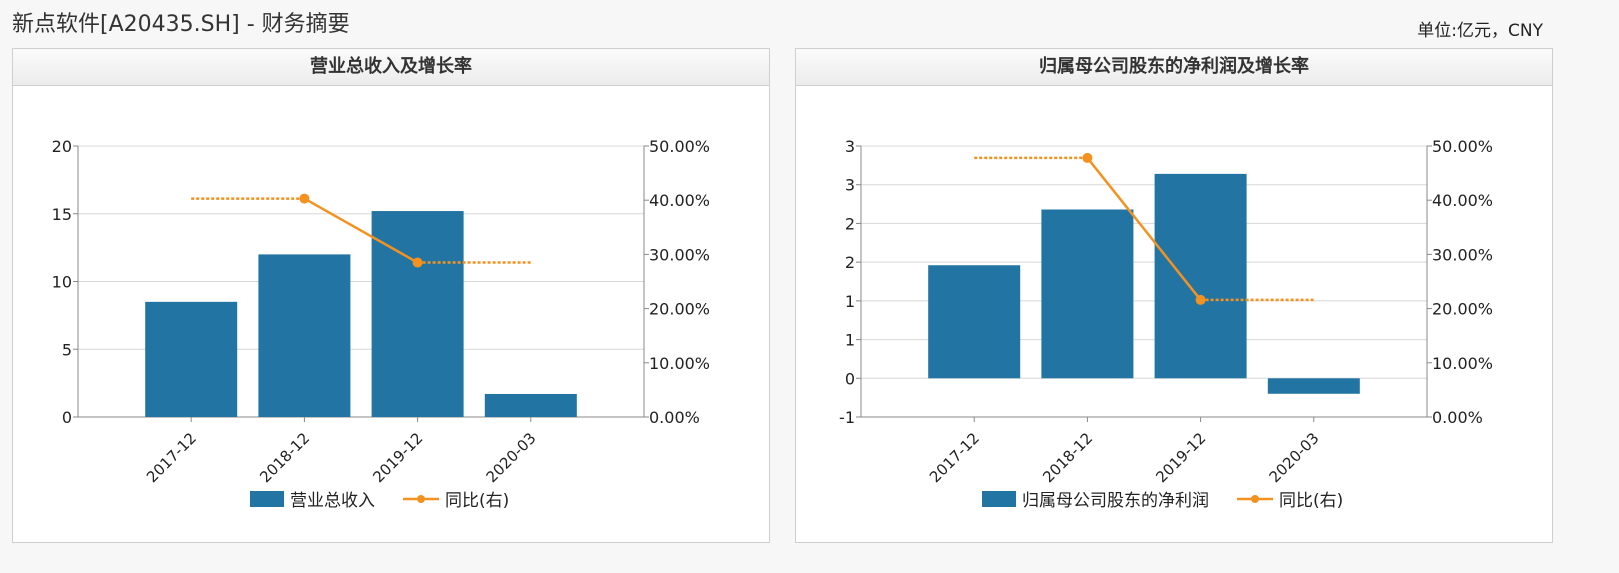 This screenshot has width=1619, height=573. Describe the element at coordinates (62, 282) in the screenshot. I see `left-axis-tick-label: 10` at that location.